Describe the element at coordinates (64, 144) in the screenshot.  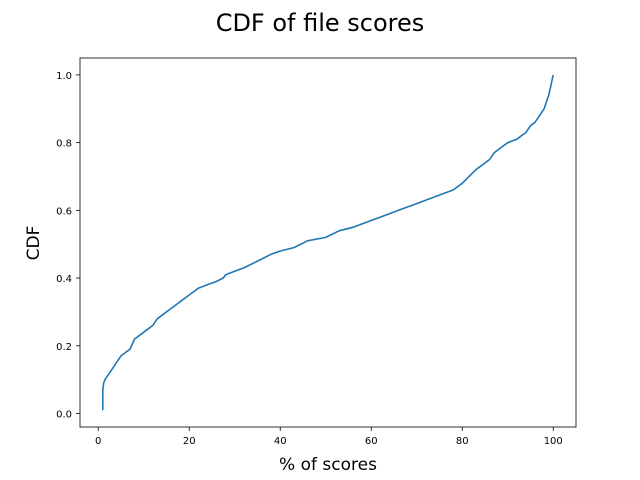
I see `y-tick-label: 0.8` at that location.